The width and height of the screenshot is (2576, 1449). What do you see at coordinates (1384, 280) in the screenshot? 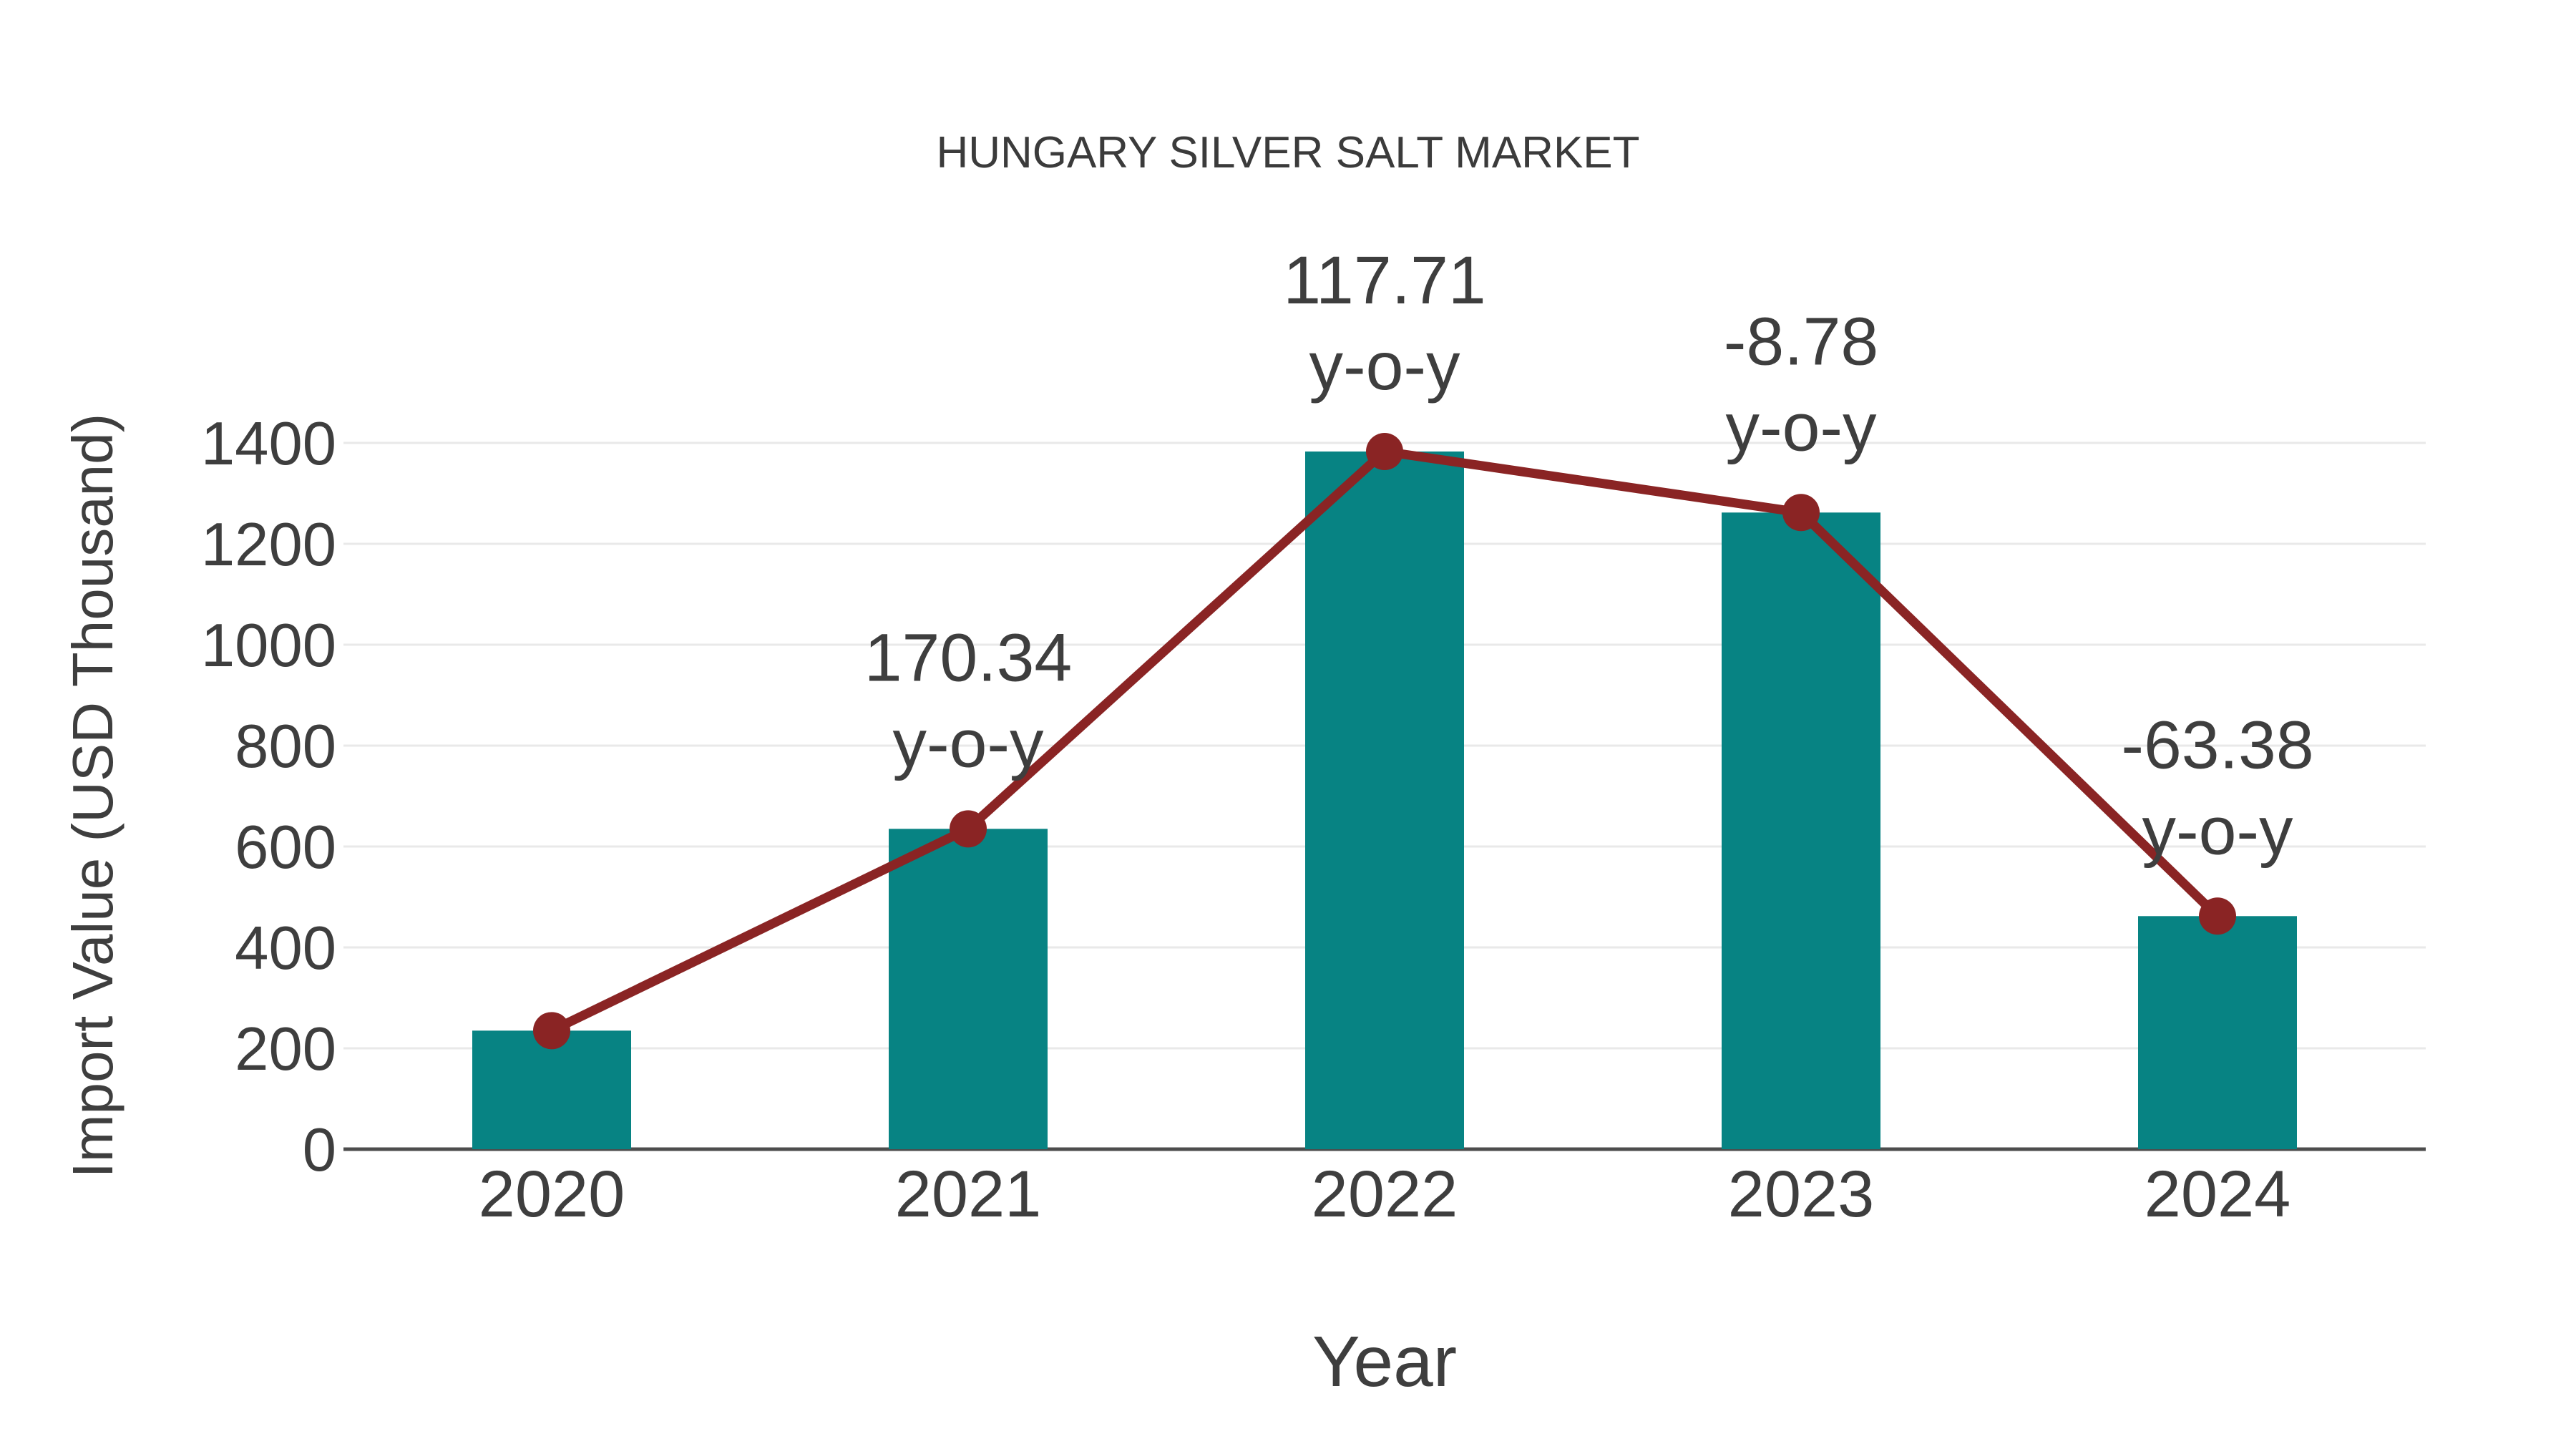
I see `annotation-2022-value: 117.71` at bounding box center [1384, 280].